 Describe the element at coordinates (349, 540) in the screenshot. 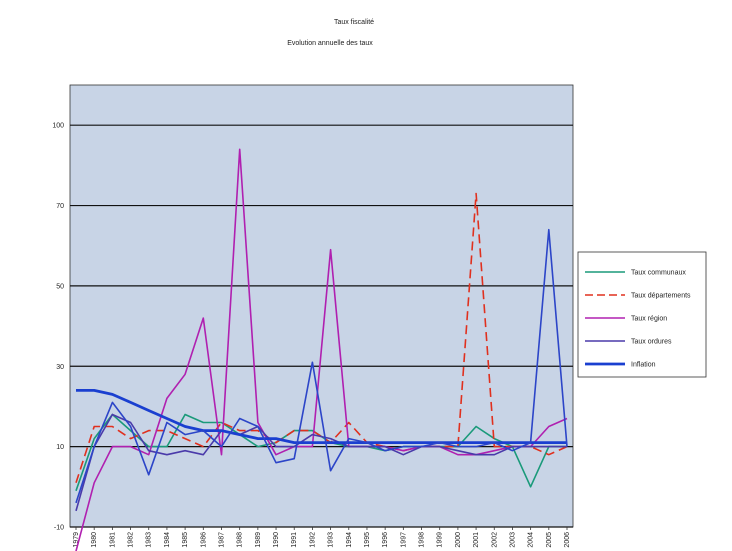

I see `x-tick-label: 1994` at that location.